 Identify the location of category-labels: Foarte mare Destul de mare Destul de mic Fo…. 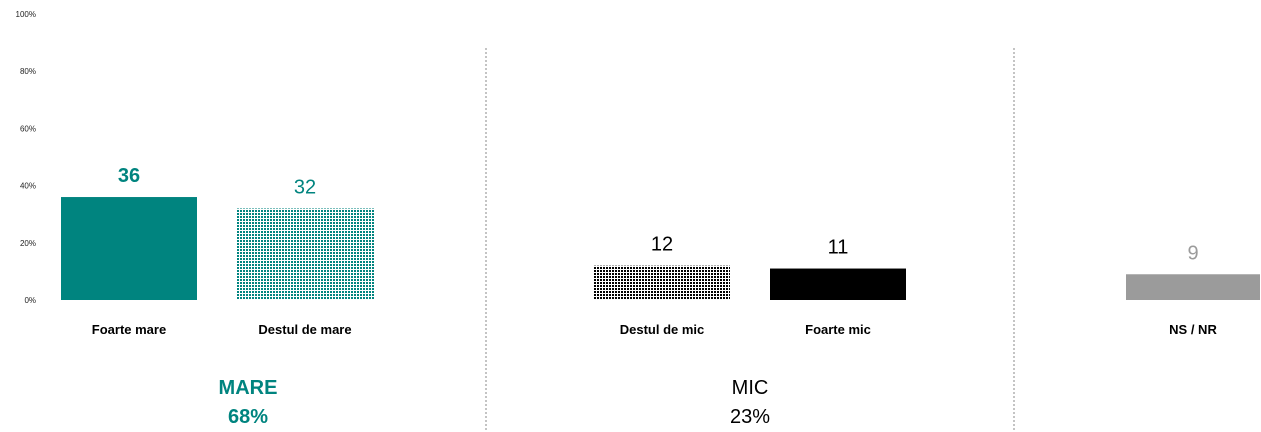
(655, 329).